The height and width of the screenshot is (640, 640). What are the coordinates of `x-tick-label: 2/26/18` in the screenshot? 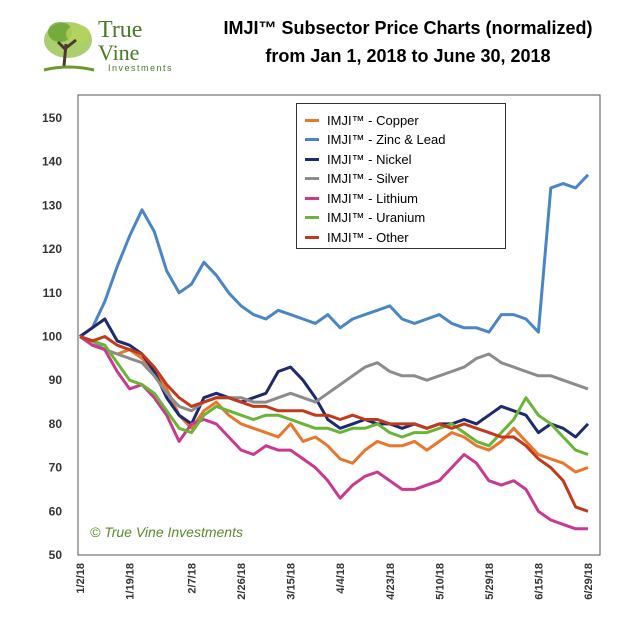 It's located at (242, 581).